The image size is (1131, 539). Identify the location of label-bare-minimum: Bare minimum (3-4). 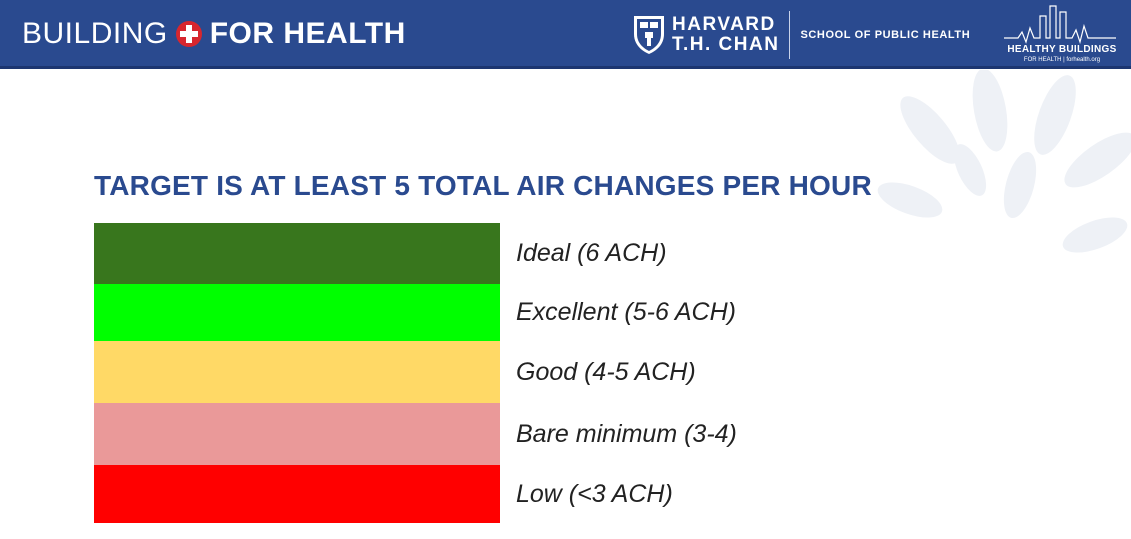
(626, 433).